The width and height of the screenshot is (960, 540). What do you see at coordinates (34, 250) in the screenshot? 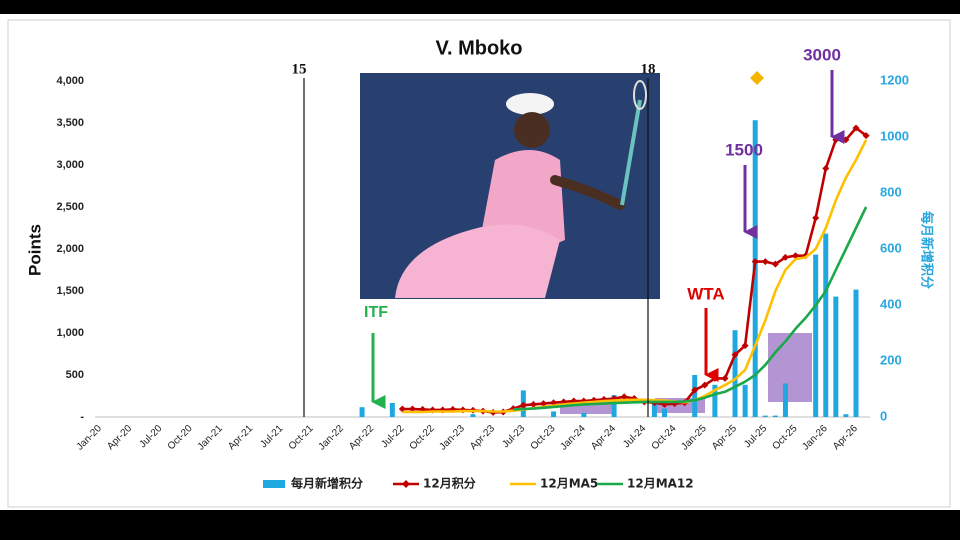
I see `y-axis-title: Points` at bounding box center [34, 250].